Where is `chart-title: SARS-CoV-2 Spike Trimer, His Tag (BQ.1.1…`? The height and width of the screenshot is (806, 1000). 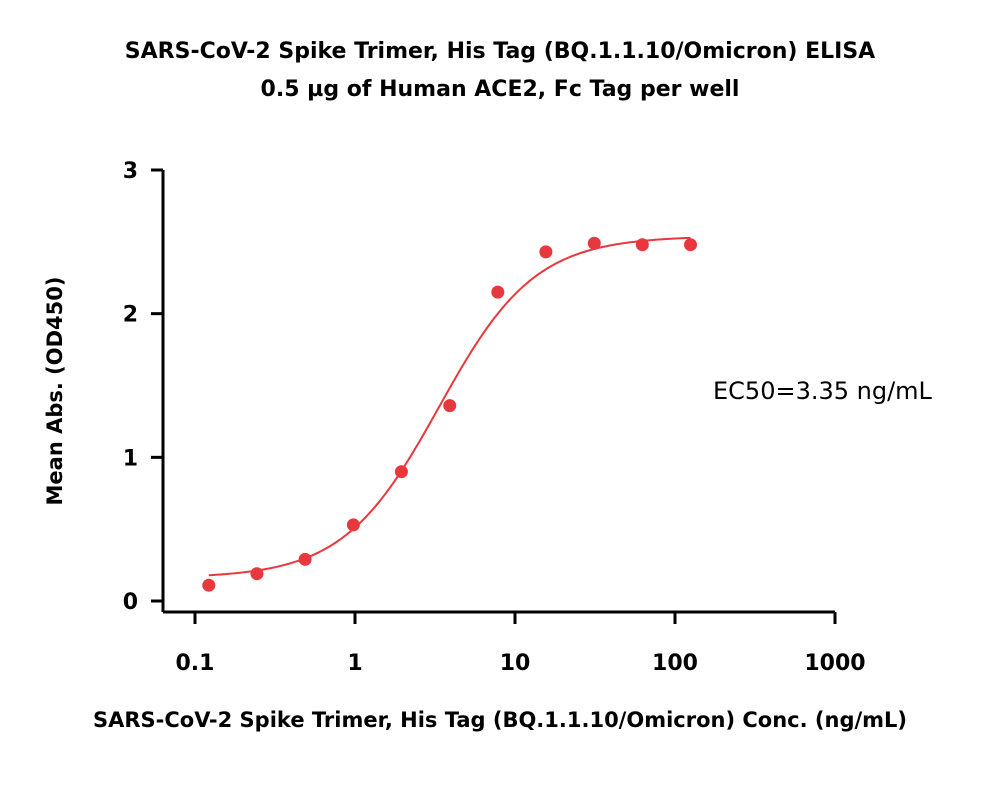 chart-title: SARS-CoV-2 Spike Trimer, His Tag (BQ.1.1… is located at coordinates (500, 51).